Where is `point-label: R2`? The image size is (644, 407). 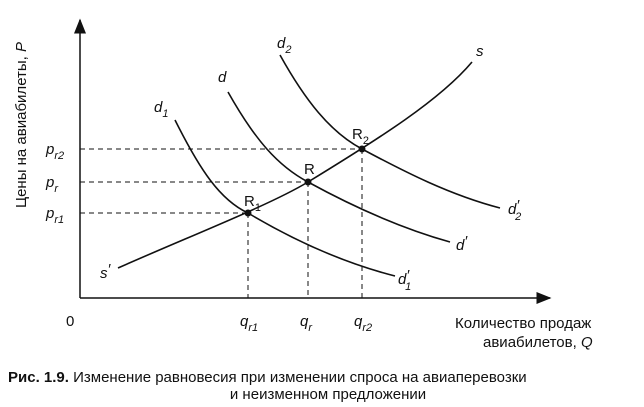
point-label: R2 is located at coordinates (360, 136).